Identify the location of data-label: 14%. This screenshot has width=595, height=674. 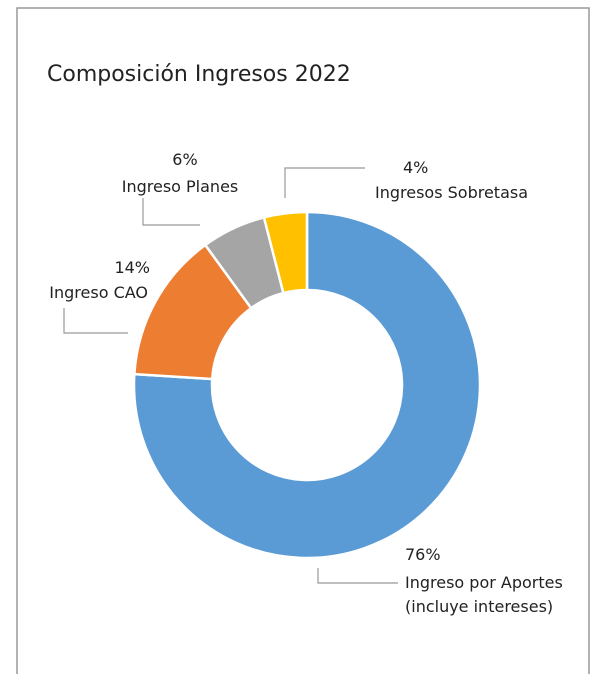
(132, 267).